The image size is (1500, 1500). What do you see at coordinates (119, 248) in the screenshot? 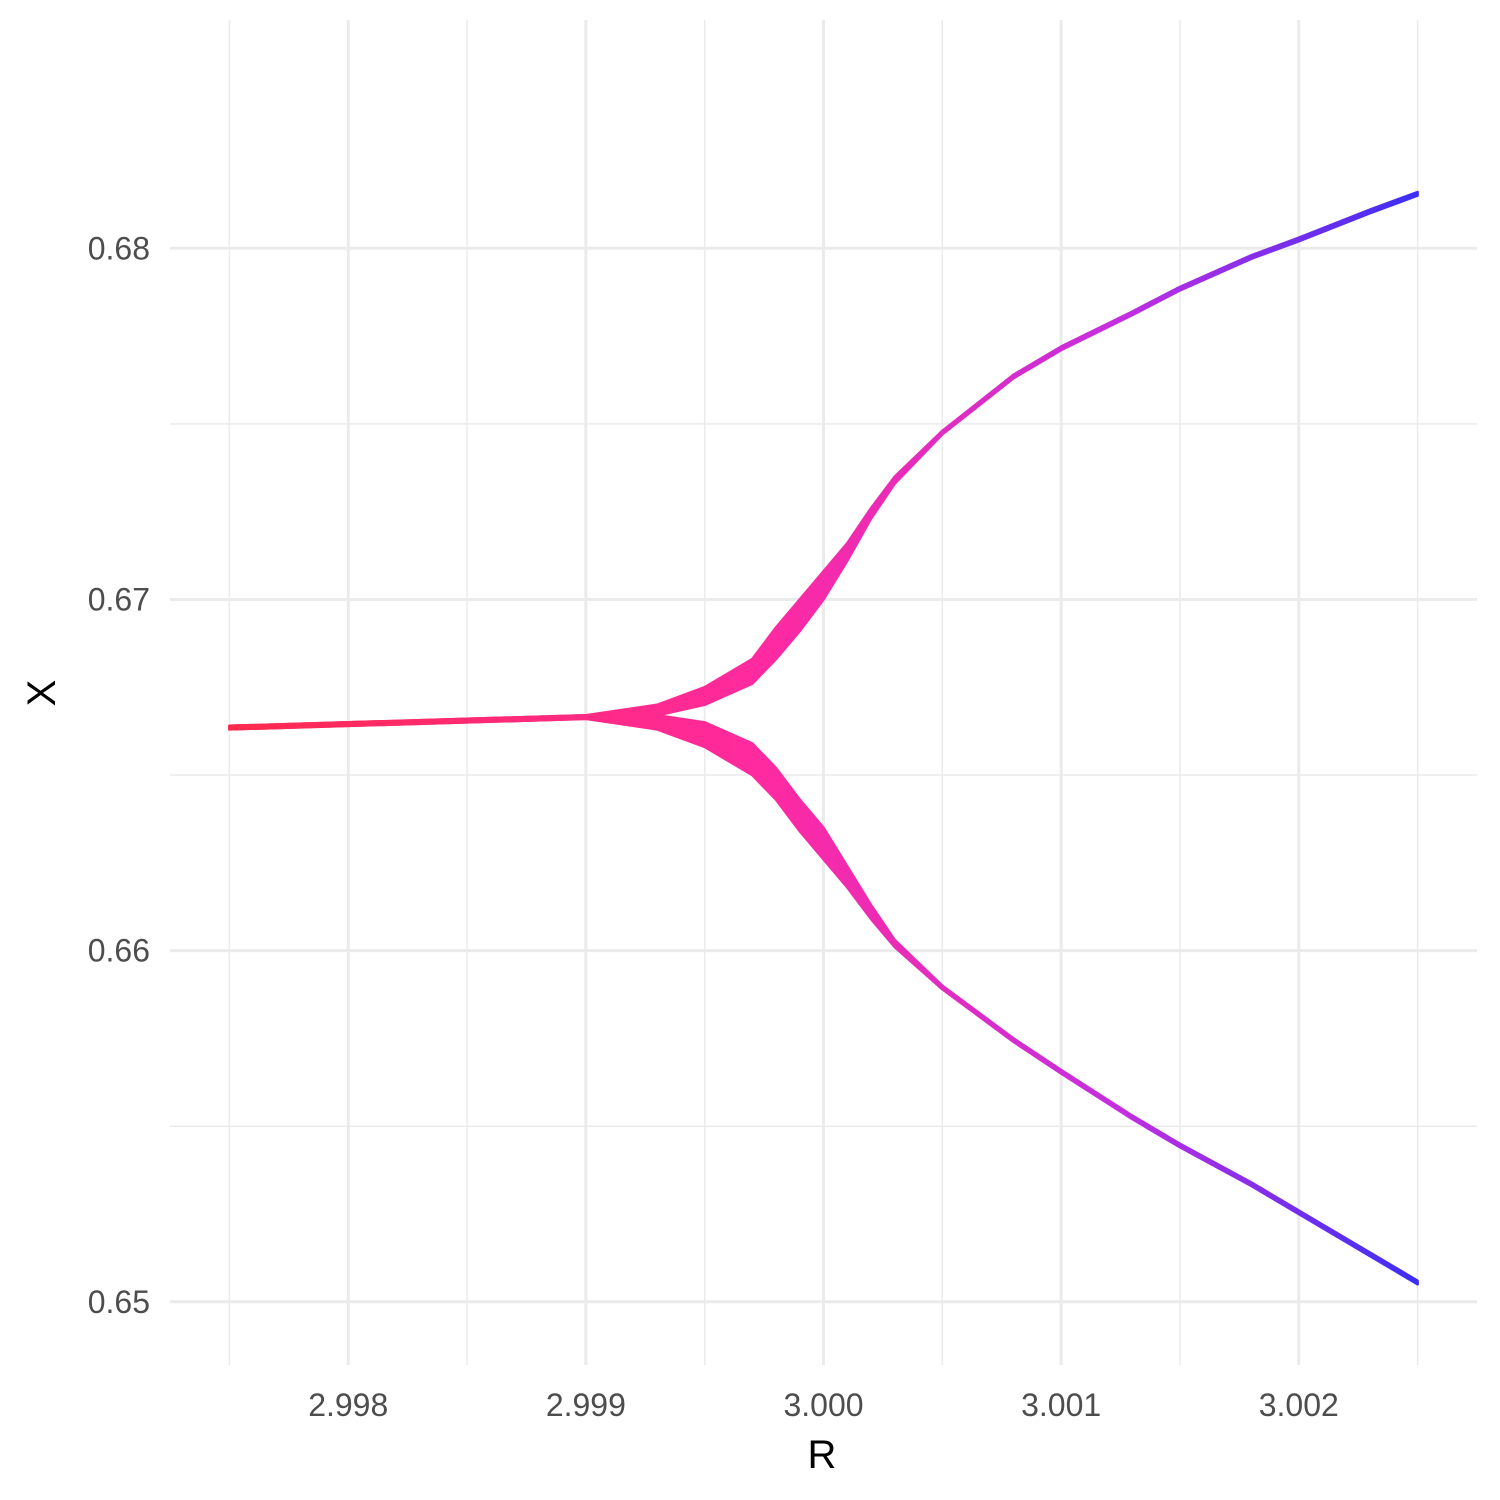
I see `y-tick-label: 0.68` at bounding box center [119, 248].